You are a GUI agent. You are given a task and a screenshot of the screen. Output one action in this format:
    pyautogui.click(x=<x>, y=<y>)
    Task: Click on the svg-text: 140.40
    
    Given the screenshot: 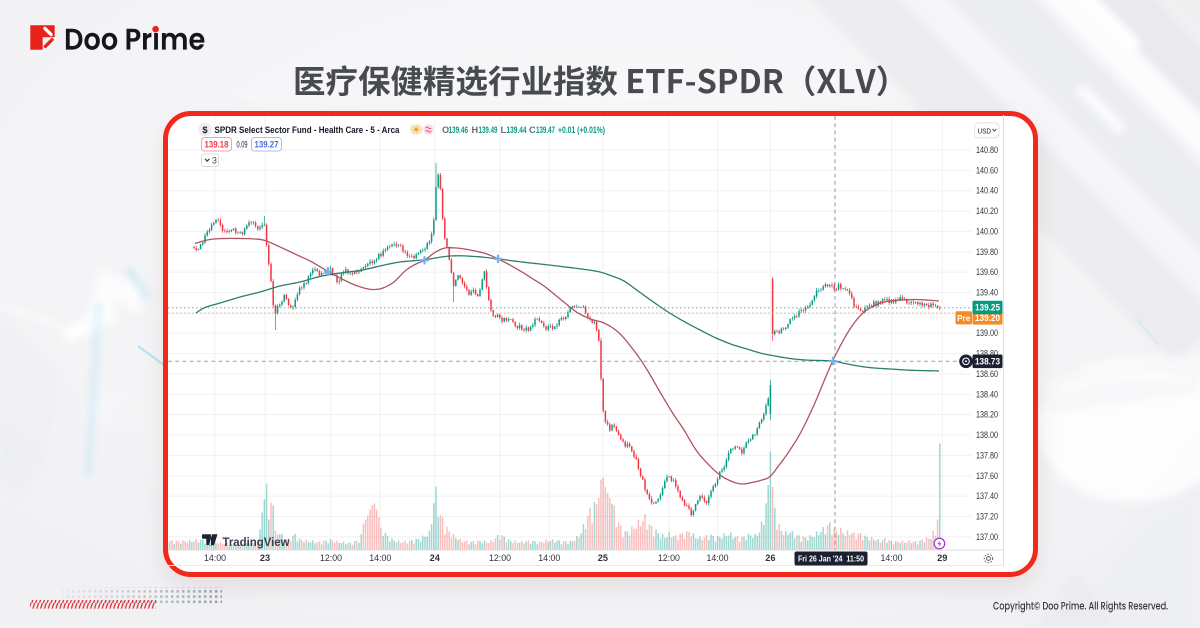 What is the action you would take?
    pyautogui.click(x=987, y=191)
    